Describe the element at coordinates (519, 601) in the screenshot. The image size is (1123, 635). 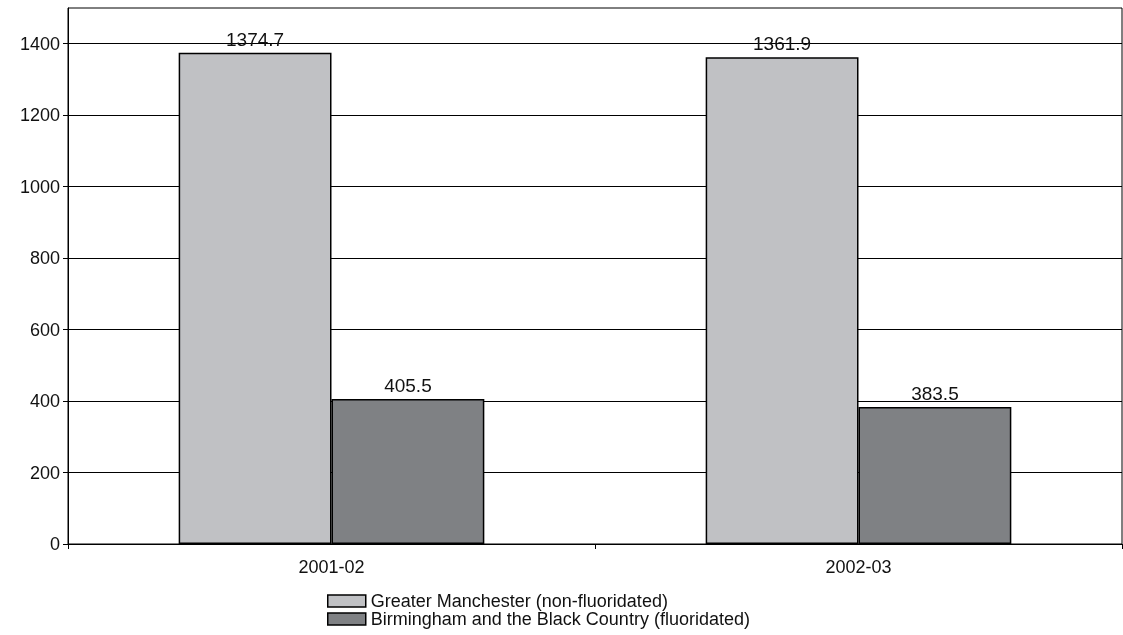
I see `legend-label: Greater Manchester (non-fluoridated)` at that location.